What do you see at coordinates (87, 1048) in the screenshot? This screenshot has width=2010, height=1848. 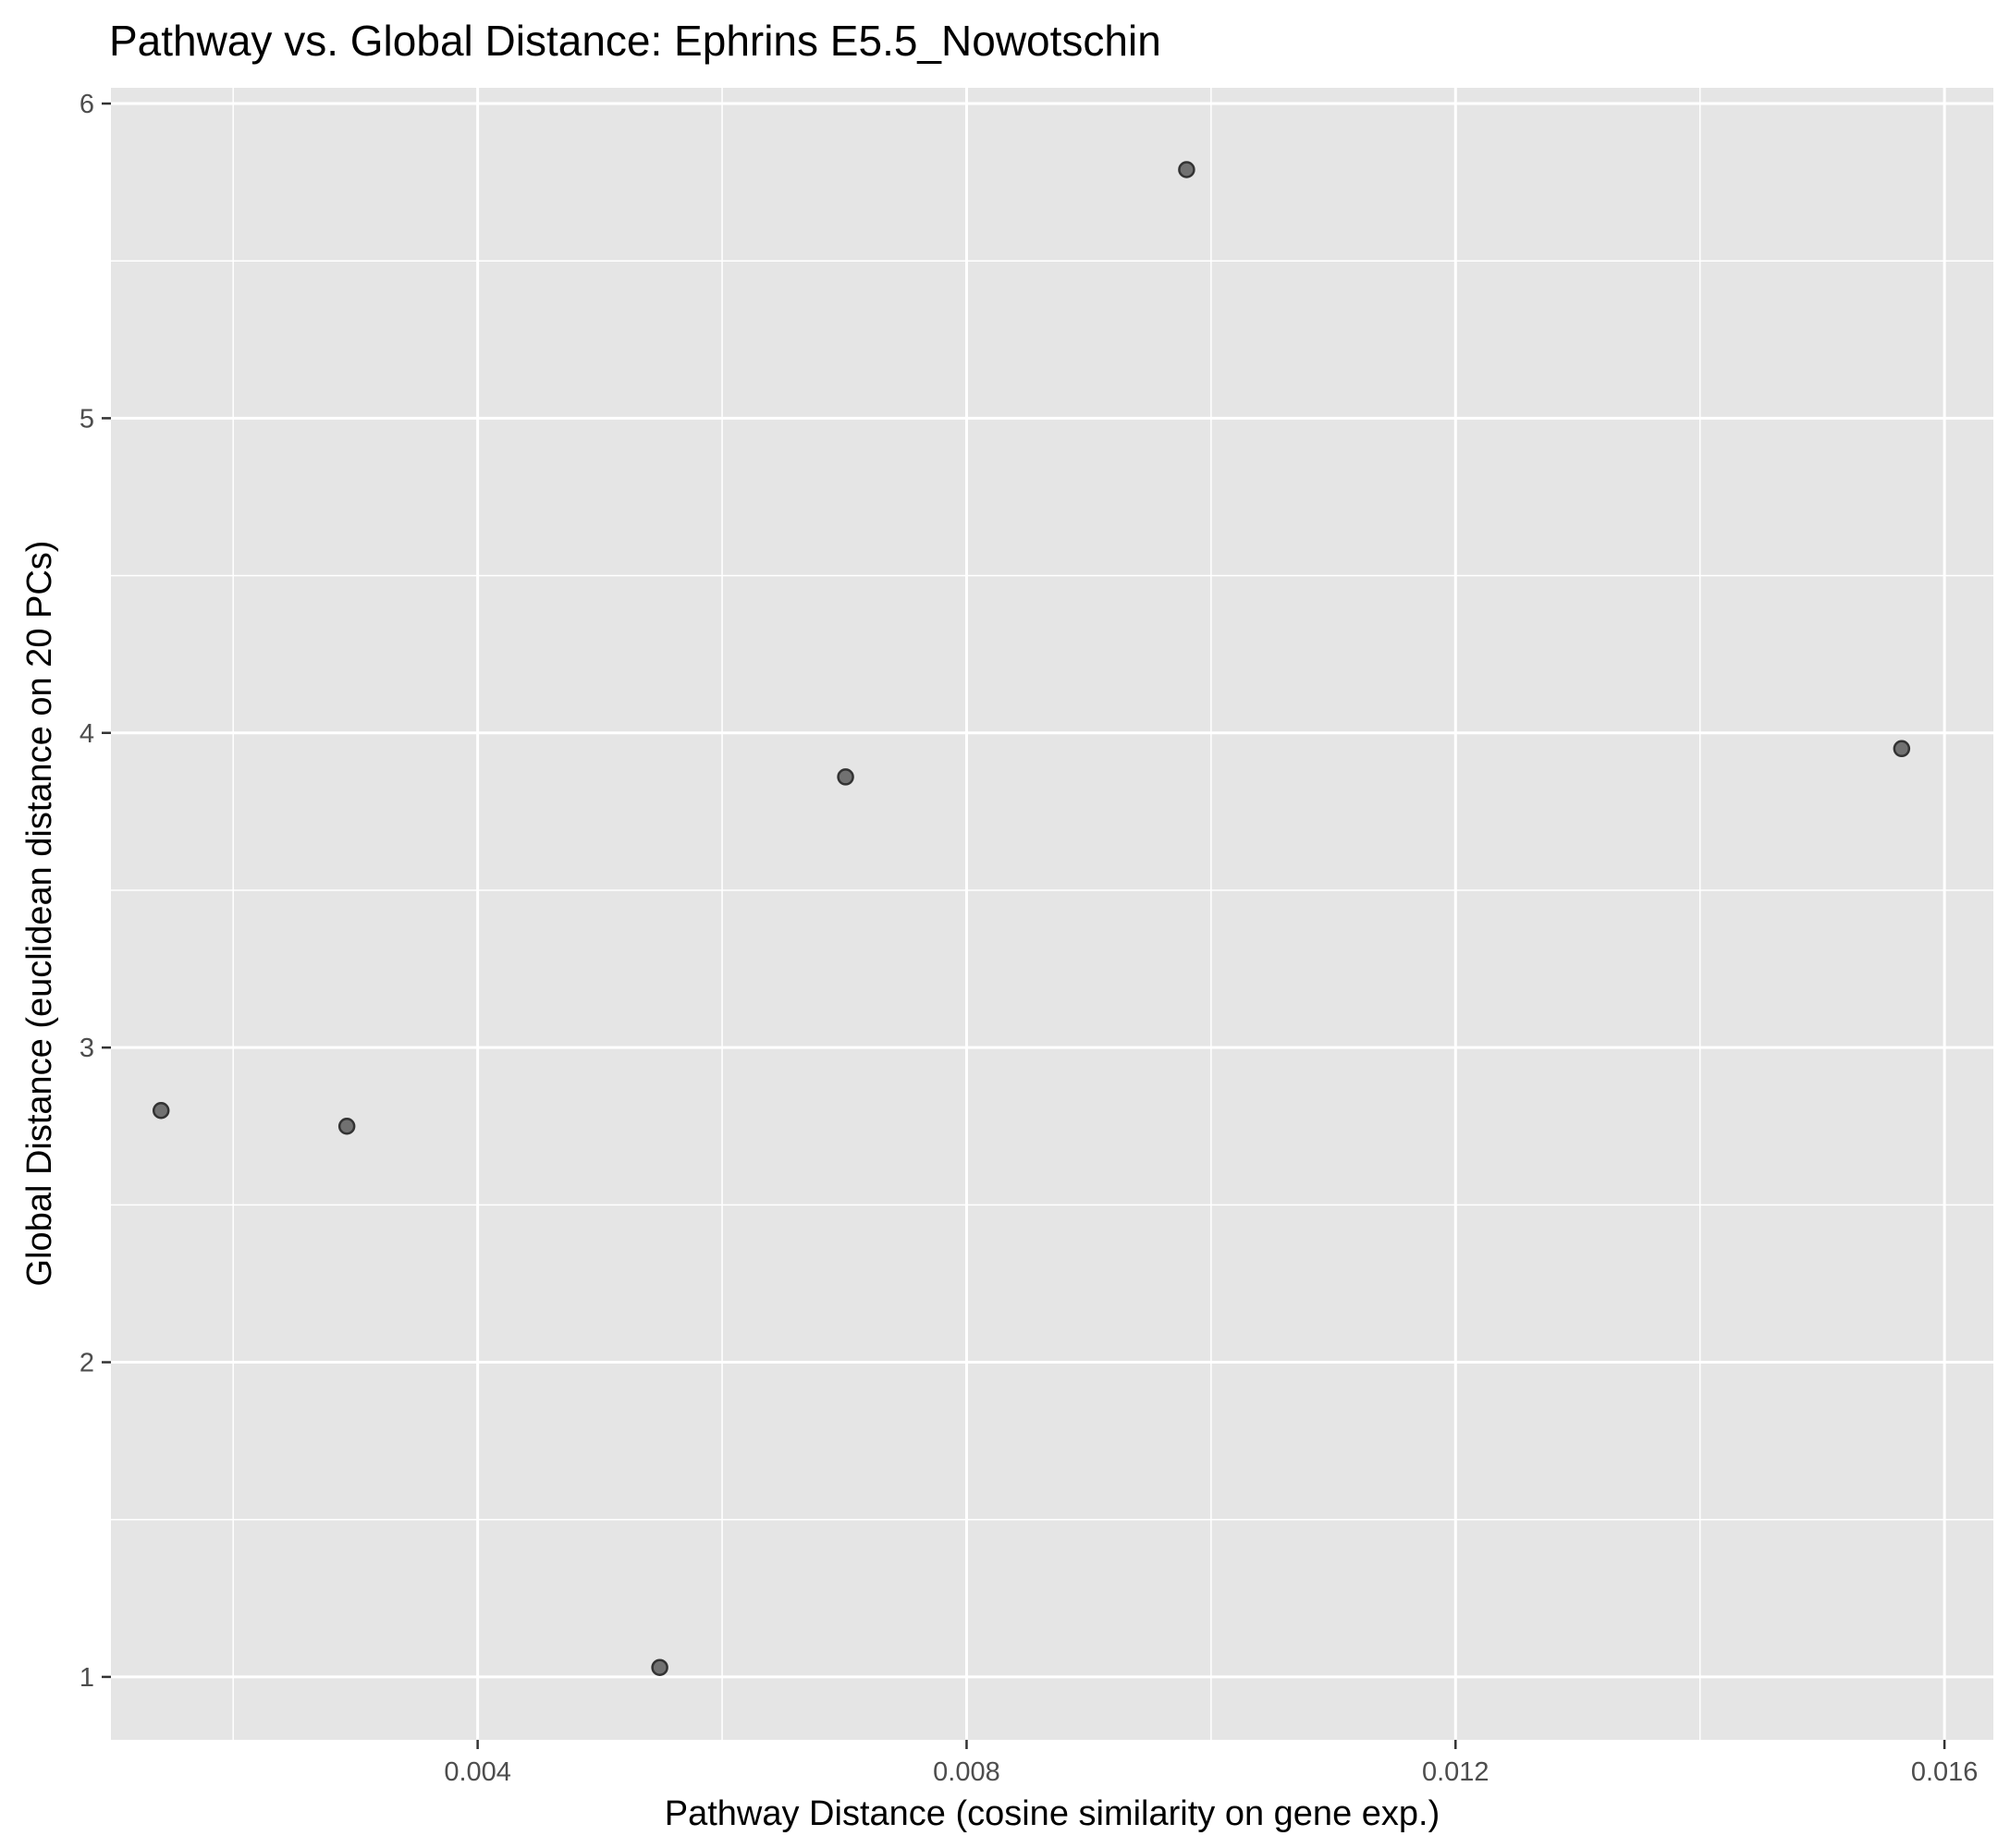 I see `y-tick-label: 3` at bounding box center [87, 1048].